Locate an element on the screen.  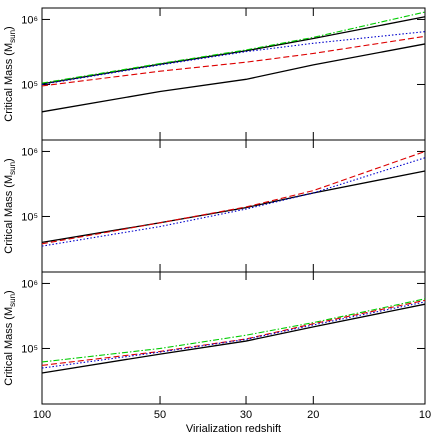
x-tick-label: 20 is located at coordinates (313, 415).